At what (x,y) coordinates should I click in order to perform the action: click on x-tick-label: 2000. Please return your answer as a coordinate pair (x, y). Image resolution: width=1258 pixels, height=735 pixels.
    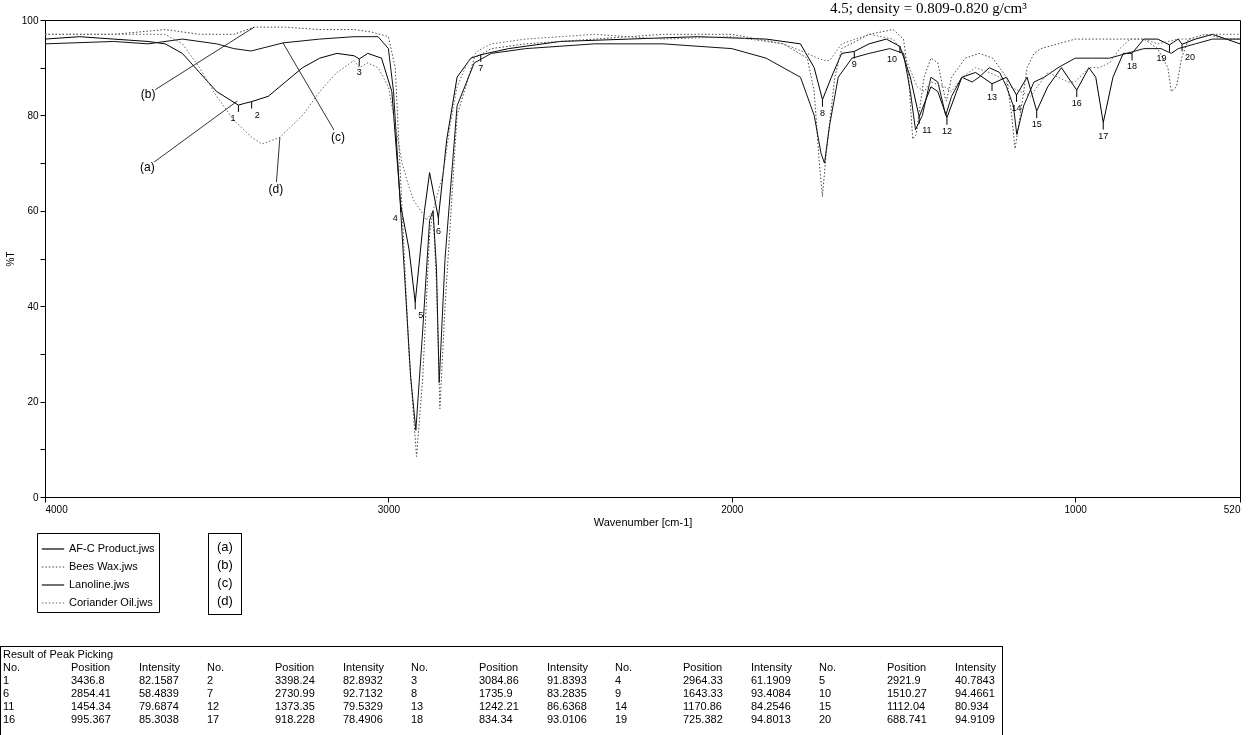
    Looking at the image, I should click on (732, 509).